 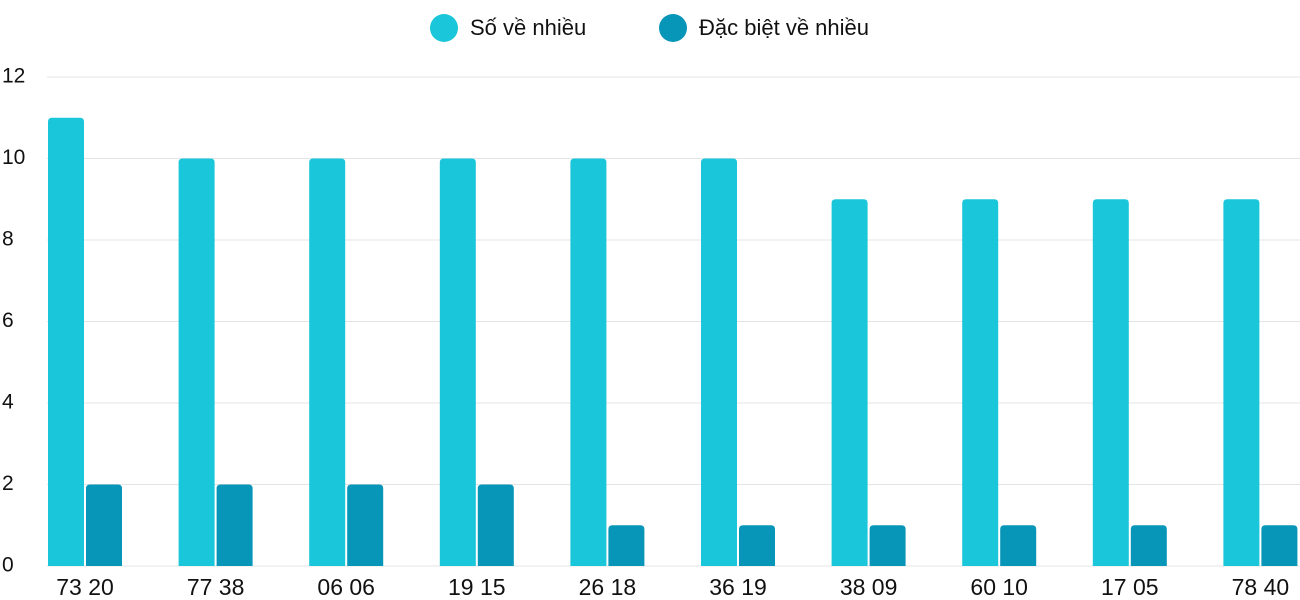 I want to click on x-tick-label: 78 40, so click(x=1261, y=587).